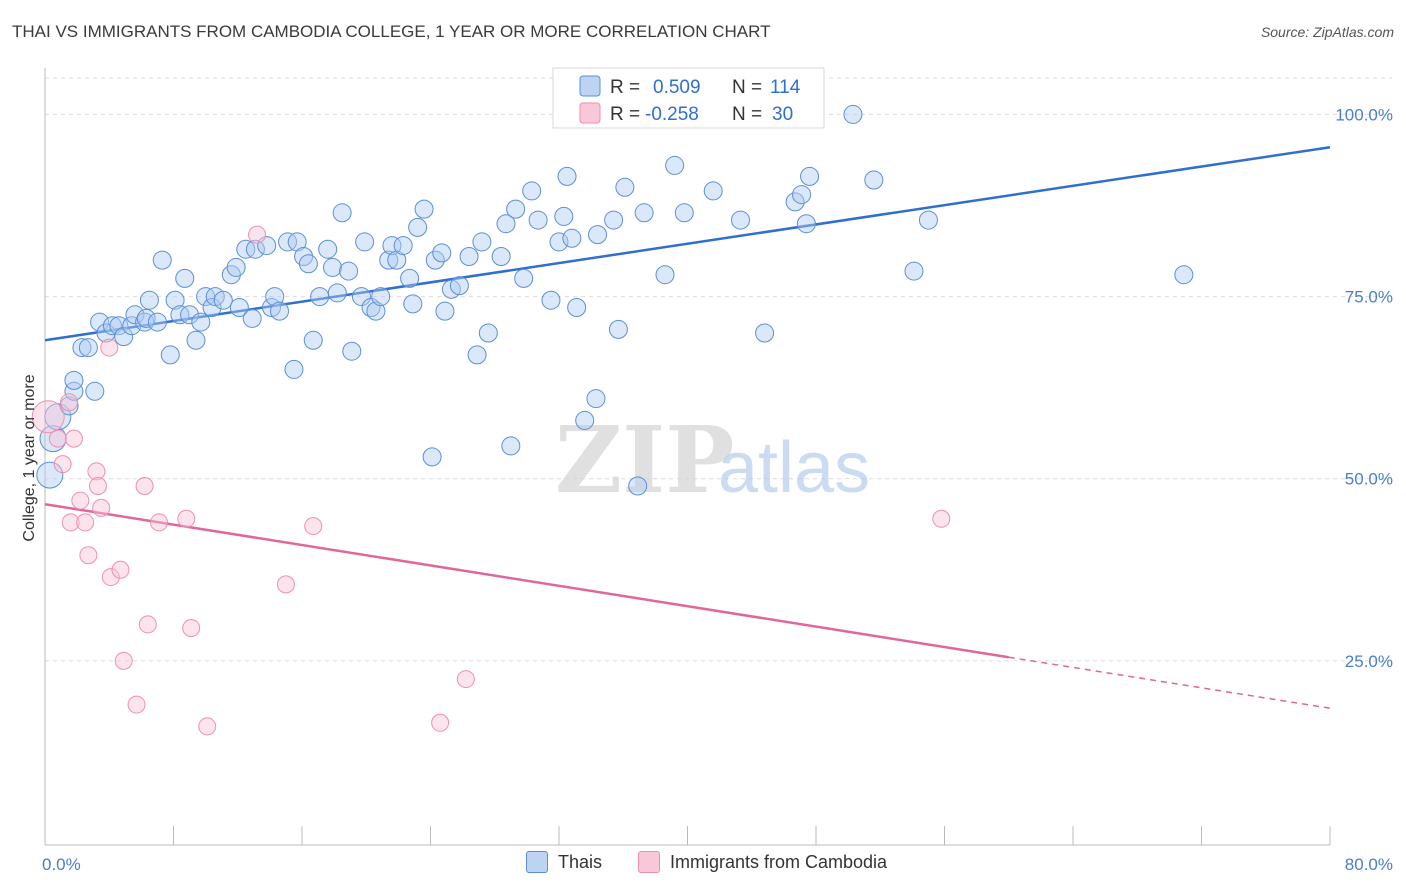 This screenshot has width=1406, height=892. I want to click on watermark-zip: ZIP, so click(644, 460).